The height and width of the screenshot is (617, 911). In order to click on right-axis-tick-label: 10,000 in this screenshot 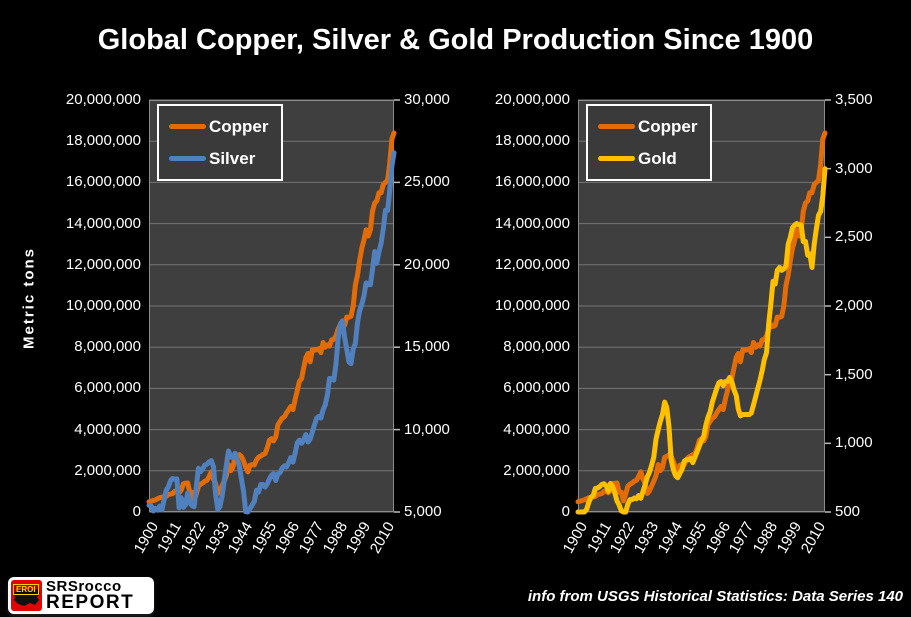, I will do `click(427, 429)`.